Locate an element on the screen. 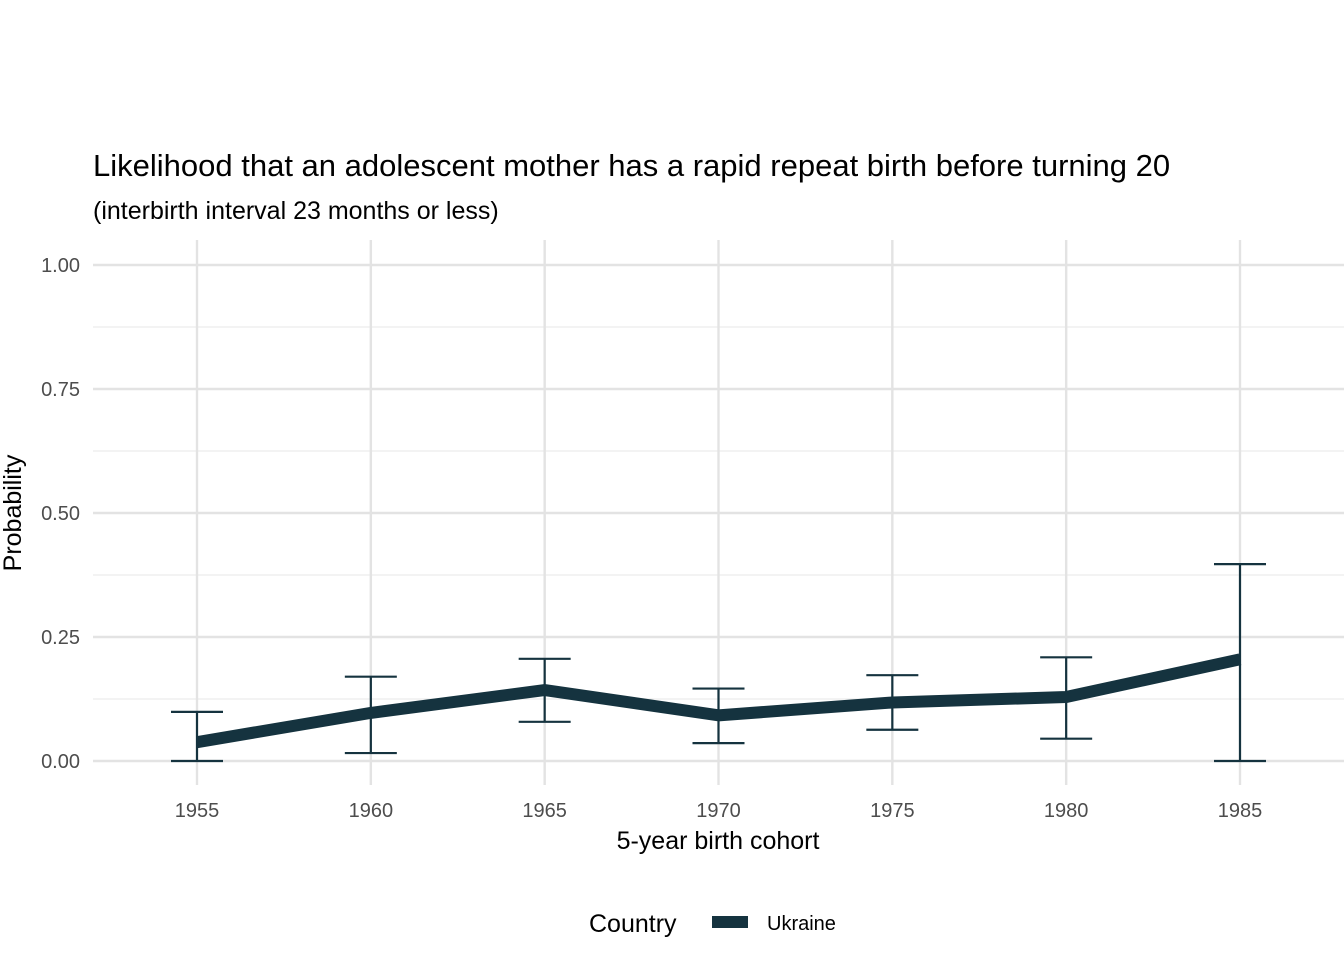 Image resolution: width=1344 pixels, height=960 pixels. y-tick-label: 0.25 is located at coordinates (60, 638).